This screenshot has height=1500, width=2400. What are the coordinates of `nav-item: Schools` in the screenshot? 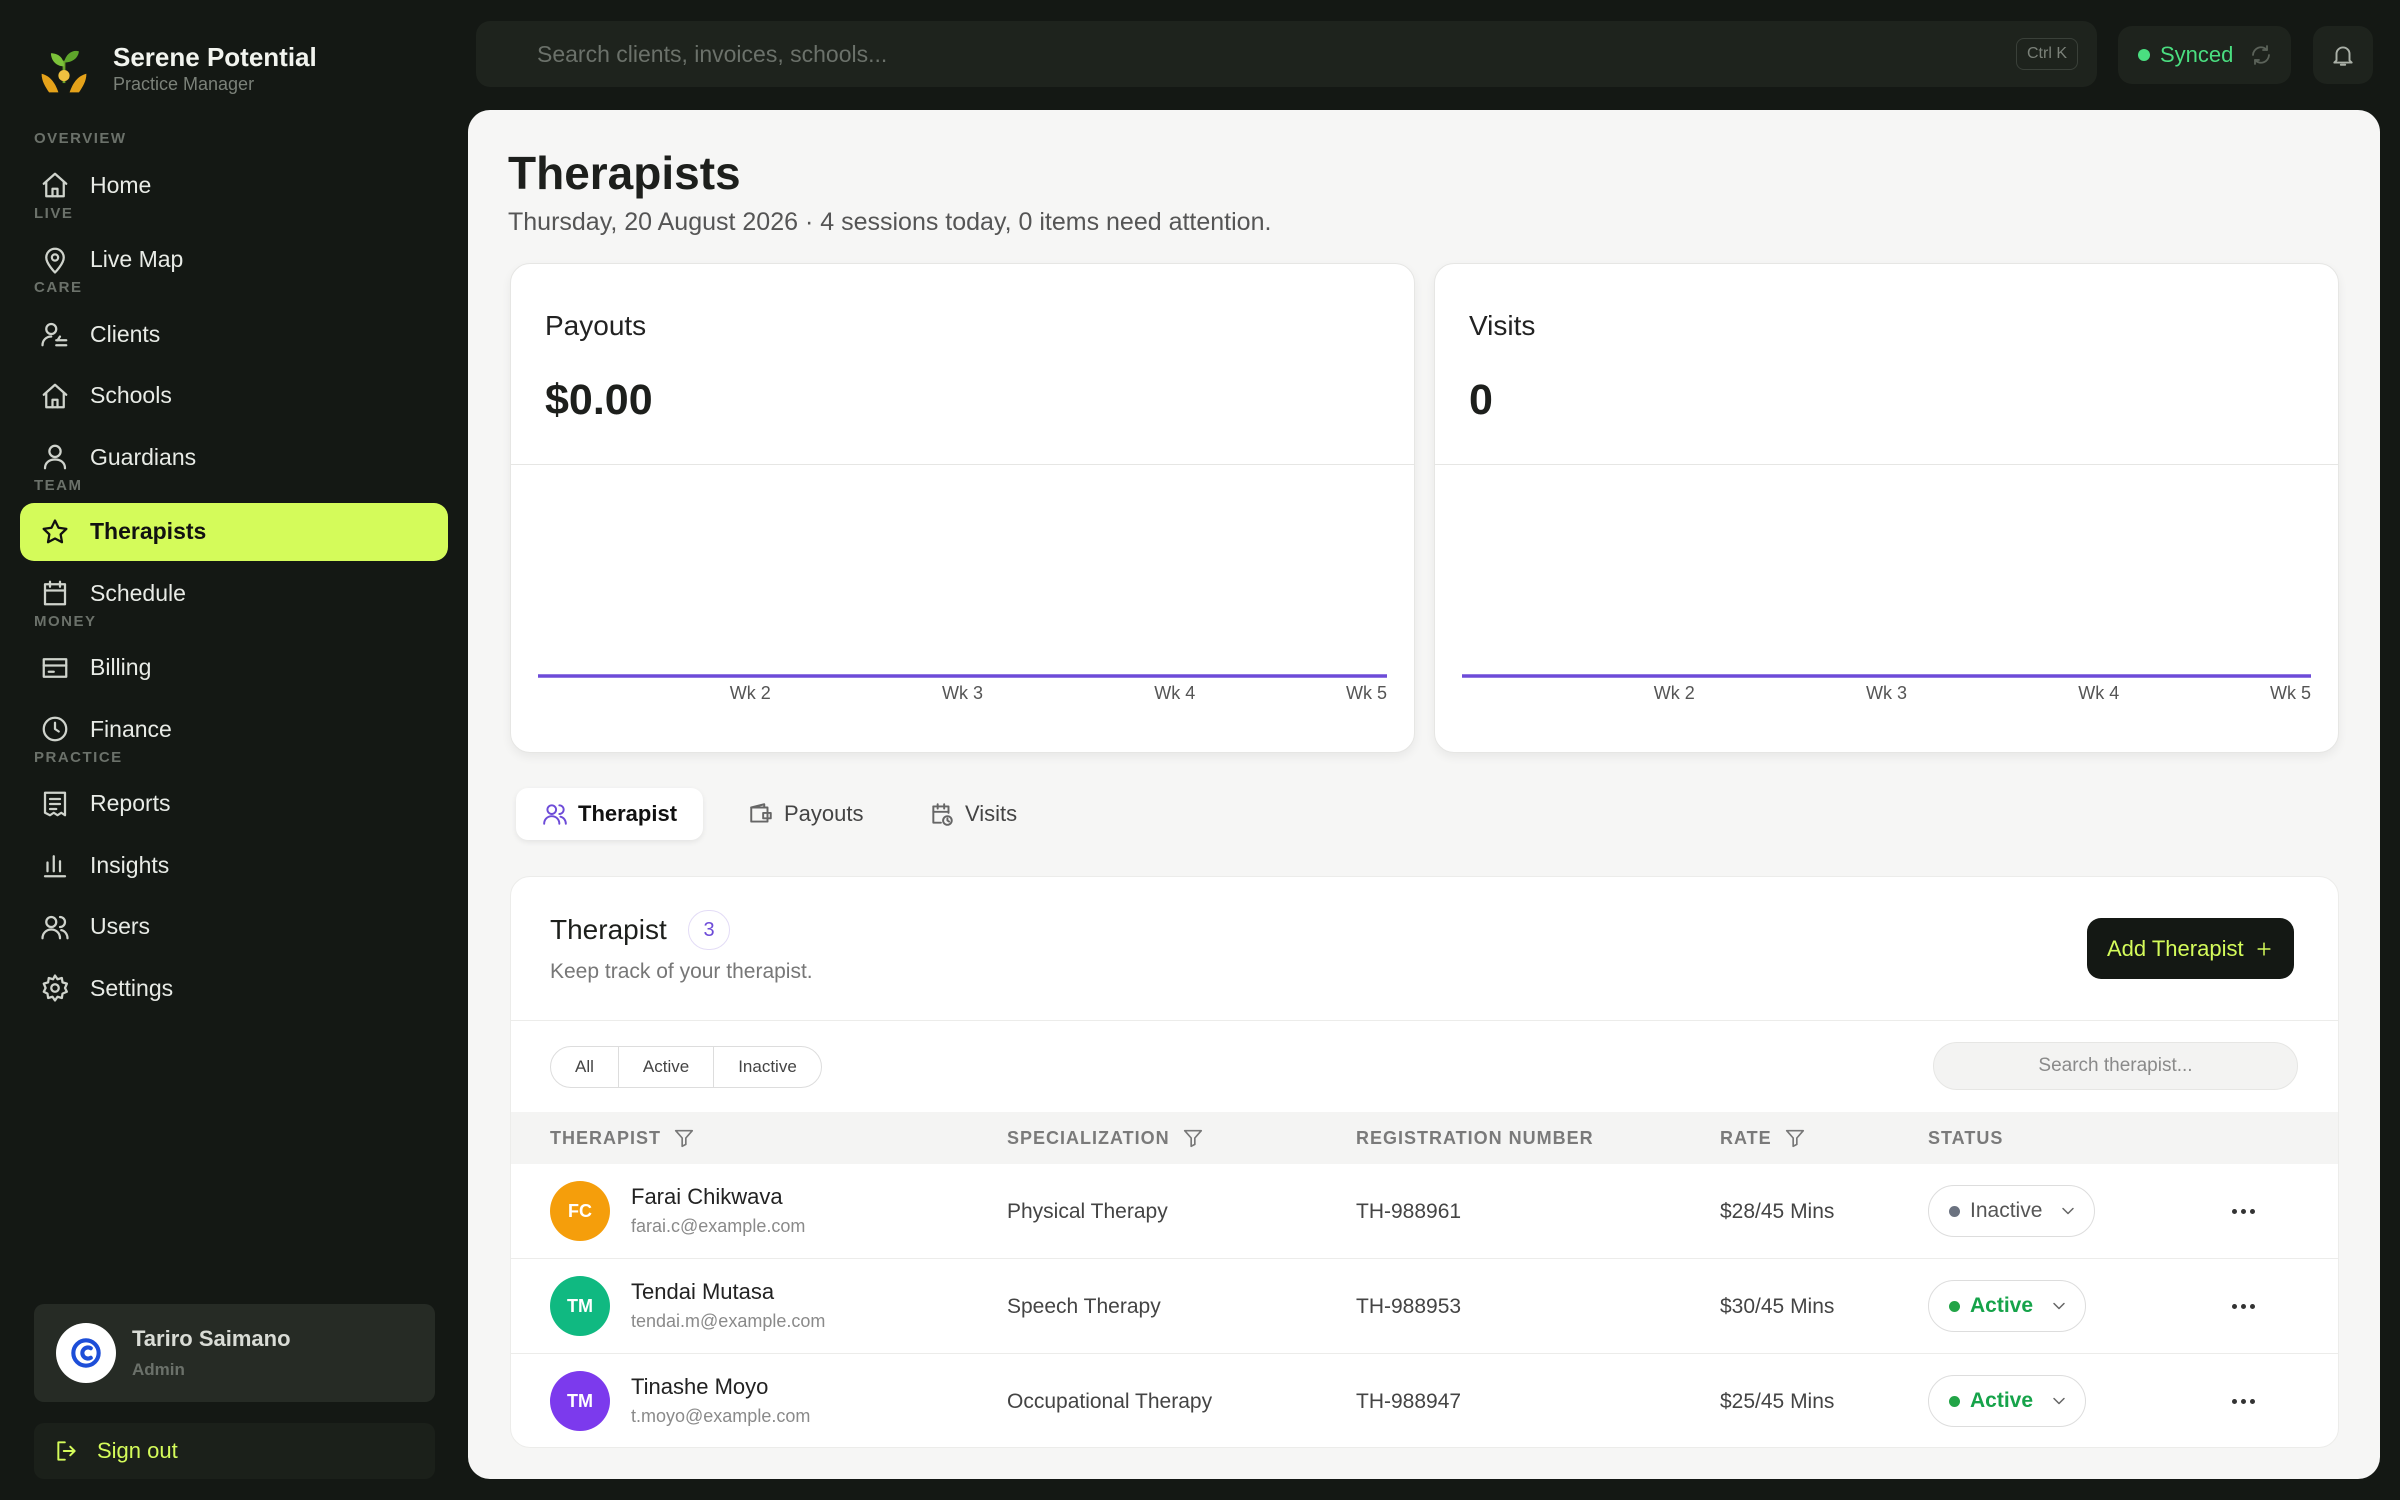 It's located at (234, 396).